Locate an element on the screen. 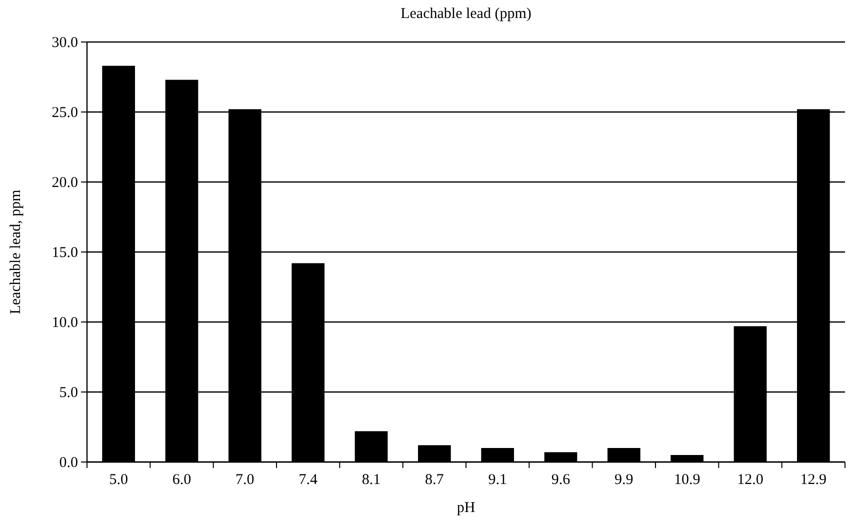 Image resolution: width=855 pixels, height=526 pixels. y-tick-label: 30.0 is located at coordinates (65, 42).